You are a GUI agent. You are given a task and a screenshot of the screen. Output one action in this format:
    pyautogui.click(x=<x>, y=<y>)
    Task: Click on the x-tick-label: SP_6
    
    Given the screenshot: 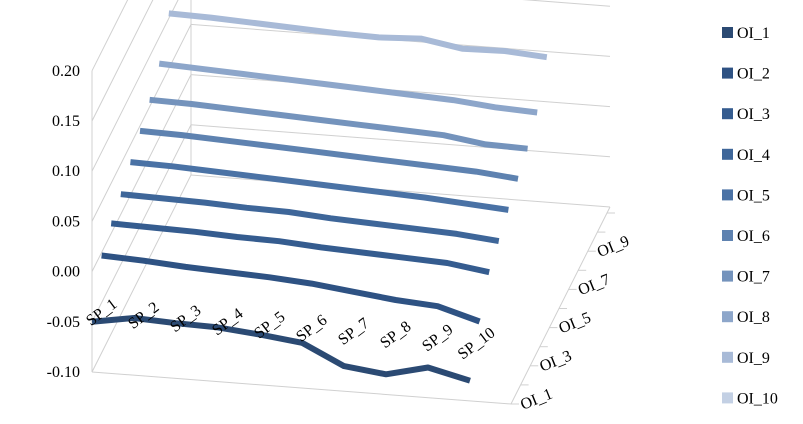 What is the action you would take?
    pyautogui.click(x=311, y=329)
    